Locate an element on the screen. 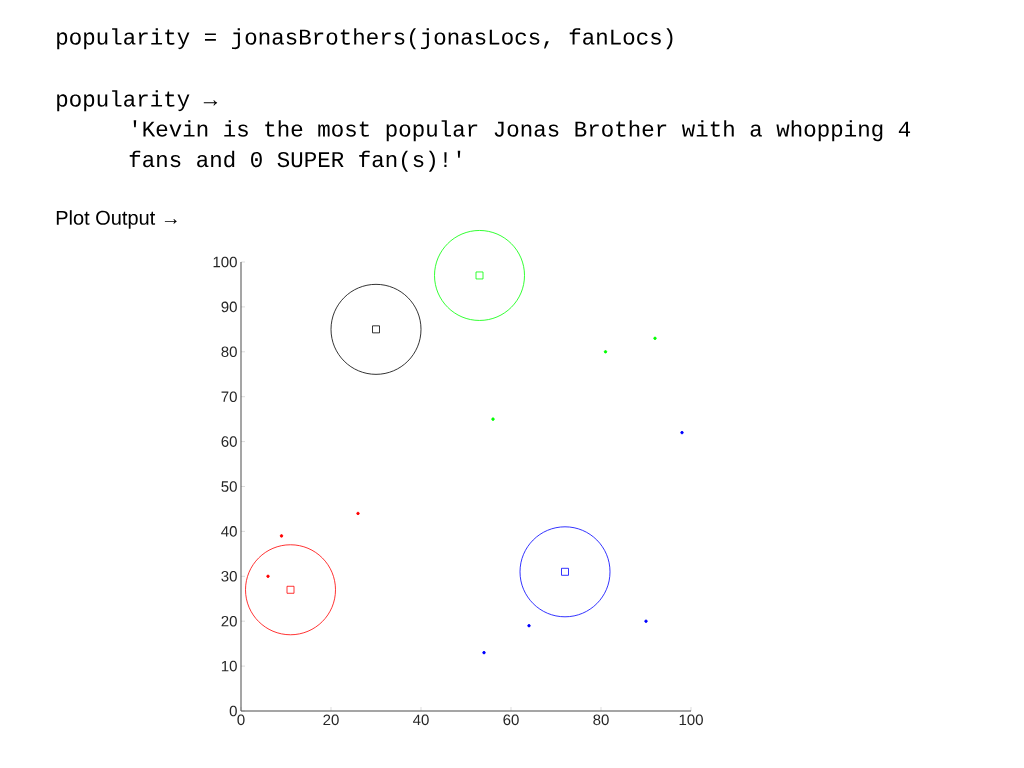  text: 'Kevin is the most popular Jonas Brother with a whopping 4 fans and 0 SUPER fan(s)!' is located at coordinates (520, 146).